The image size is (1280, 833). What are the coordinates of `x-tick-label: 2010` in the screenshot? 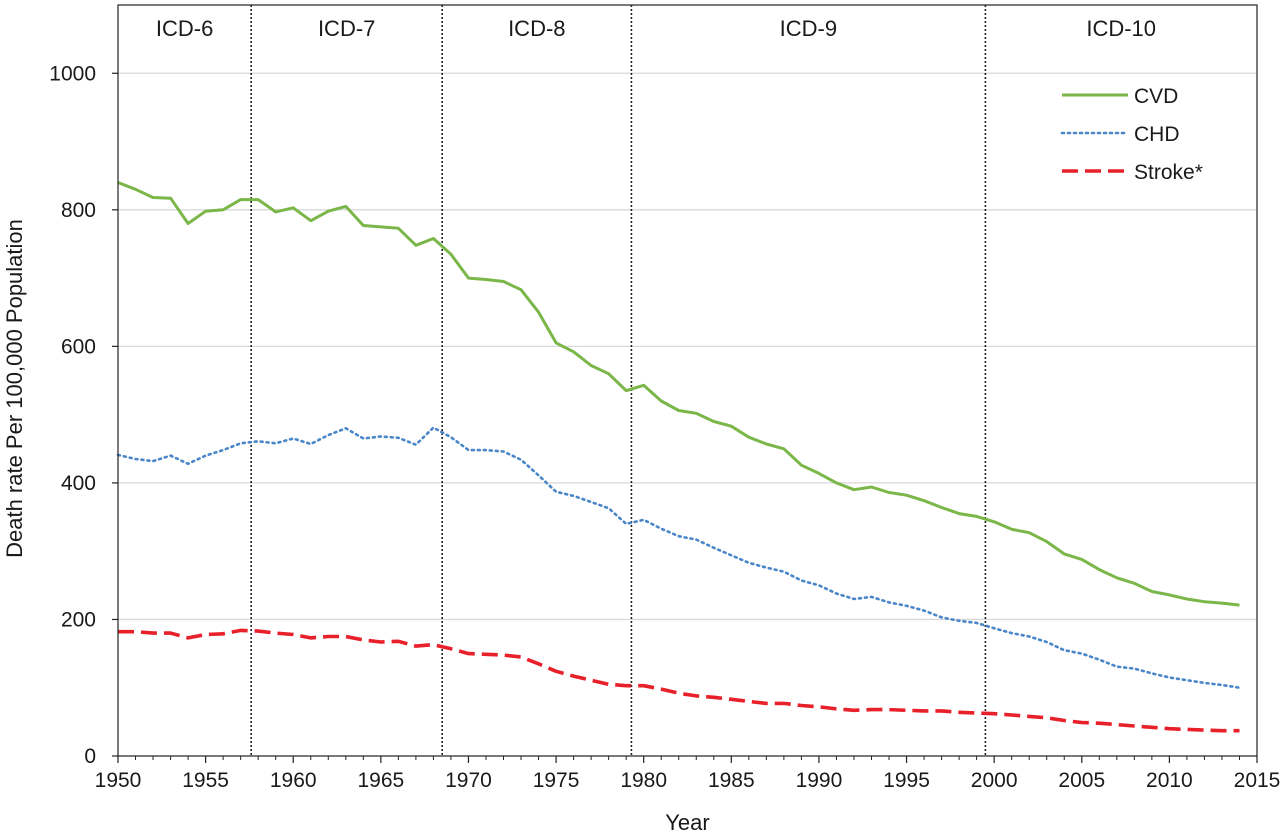 It's located at (1169, 780).